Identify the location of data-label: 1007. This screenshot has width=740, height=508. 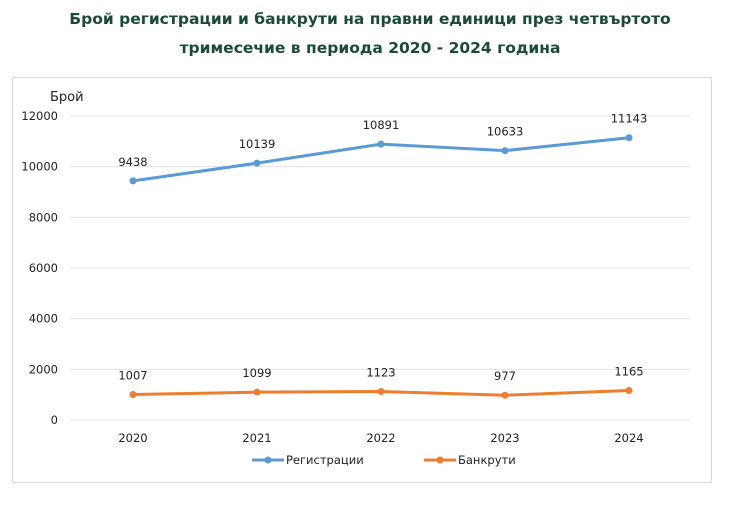
(132, 375).